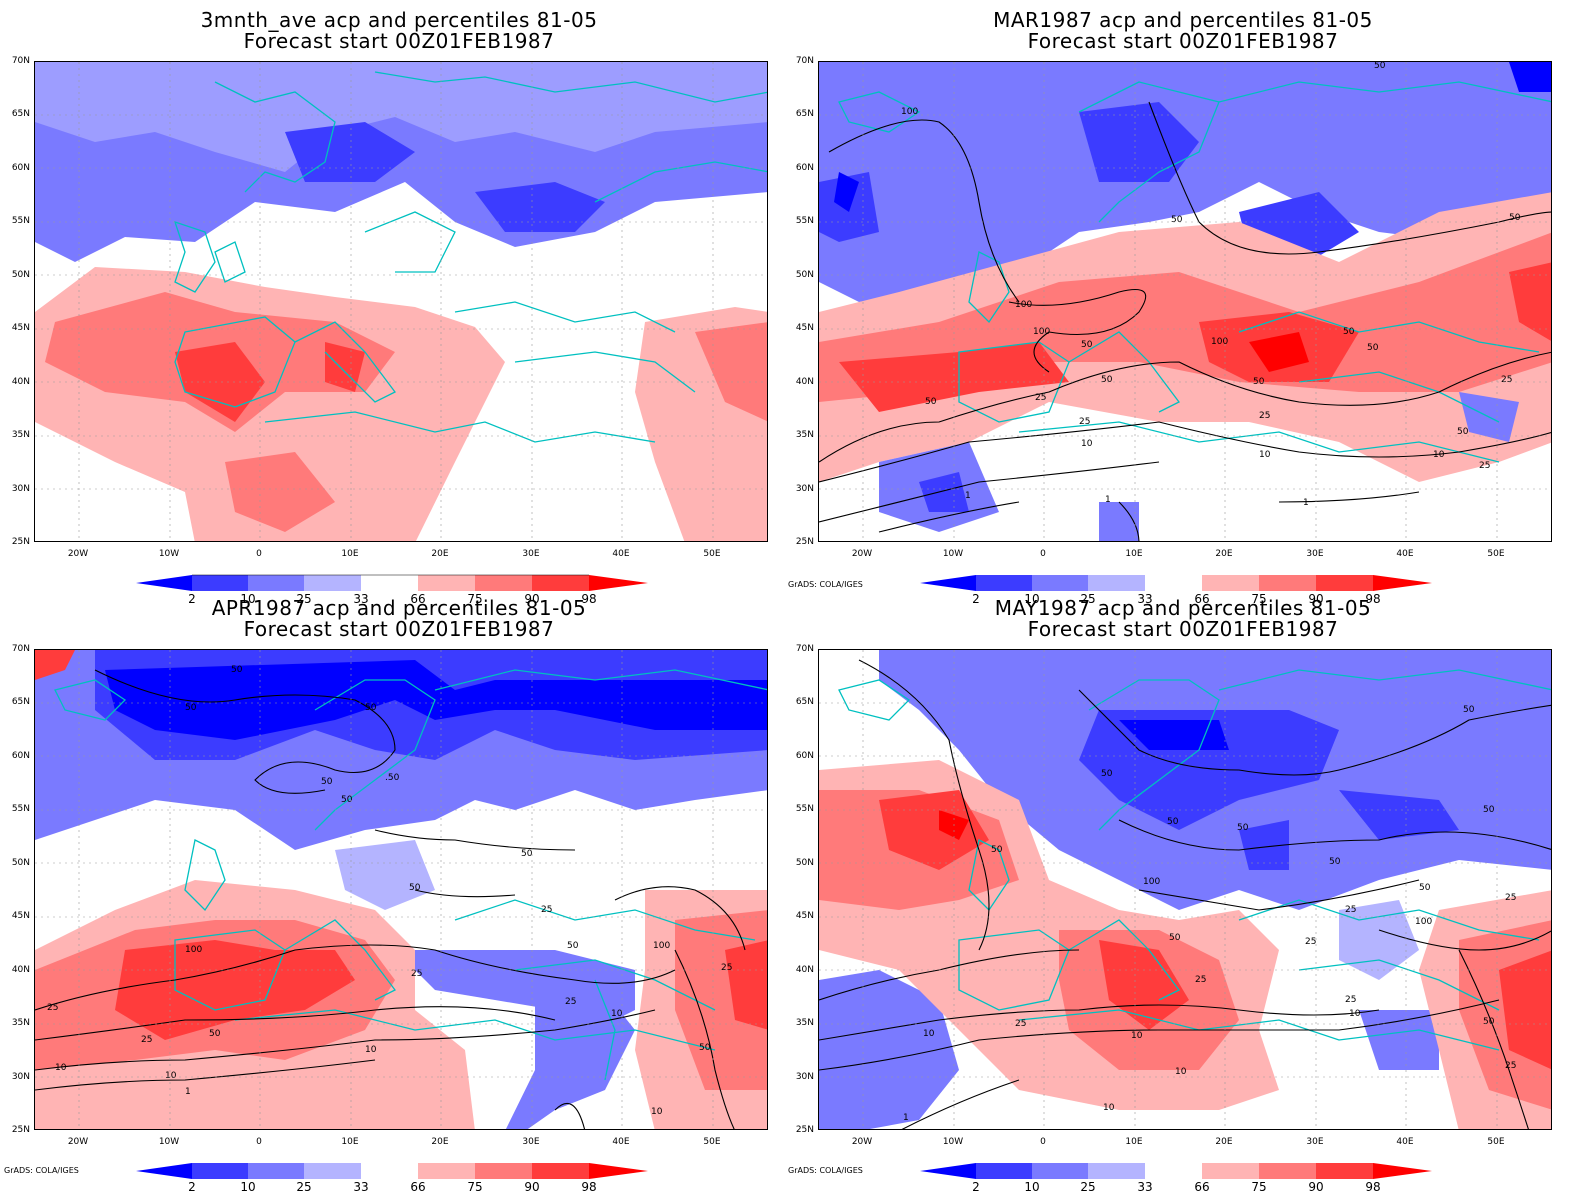  What do you see at coordinates (976, 1187) in the screenshot?
I see `colorbar-label: 2` at bounding box center [976, 1187].